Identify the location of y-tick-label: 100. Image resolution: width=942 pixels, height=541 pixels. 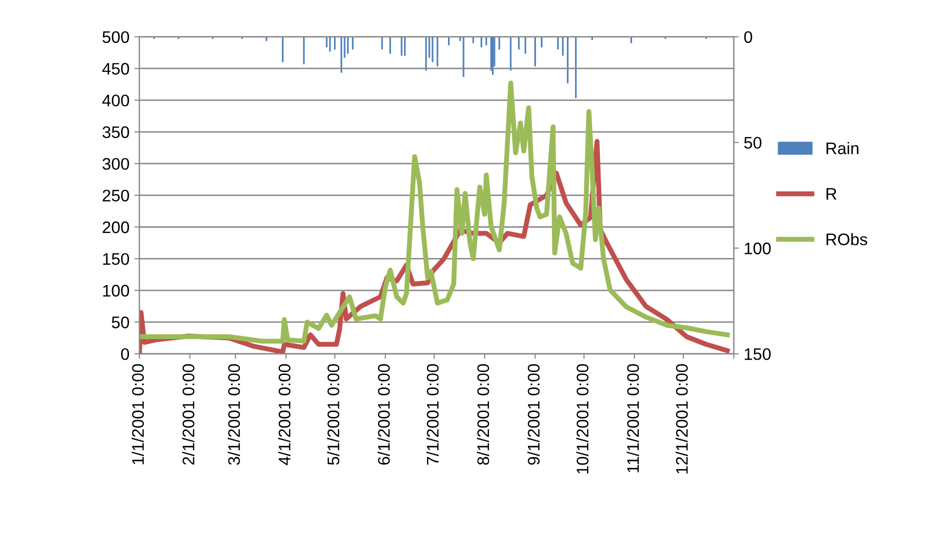
(116, 290).